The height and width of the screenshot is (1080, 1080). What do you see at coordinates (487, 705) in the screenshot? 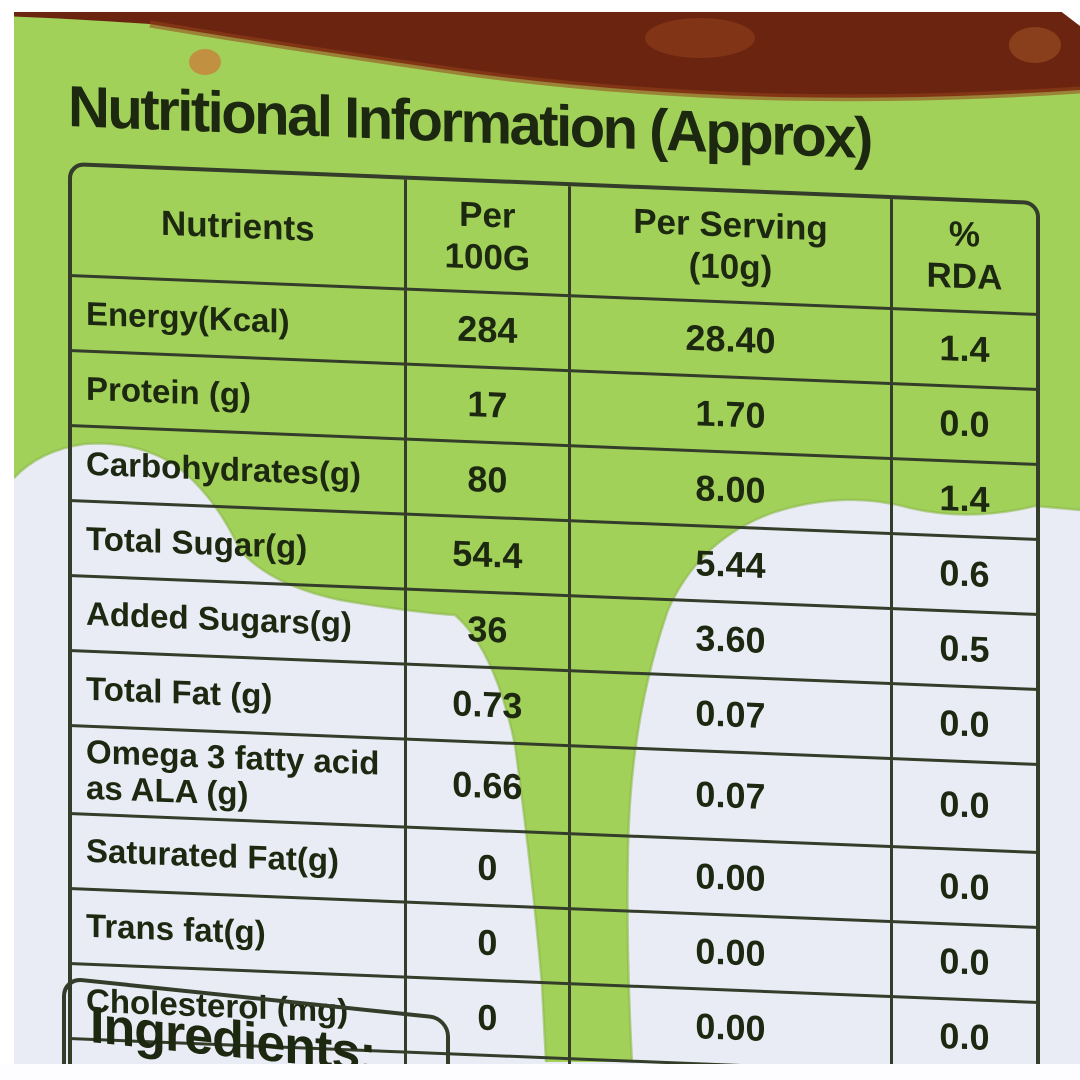
I see `value-per-100g: 0.73` at bounding box center [487, 705].